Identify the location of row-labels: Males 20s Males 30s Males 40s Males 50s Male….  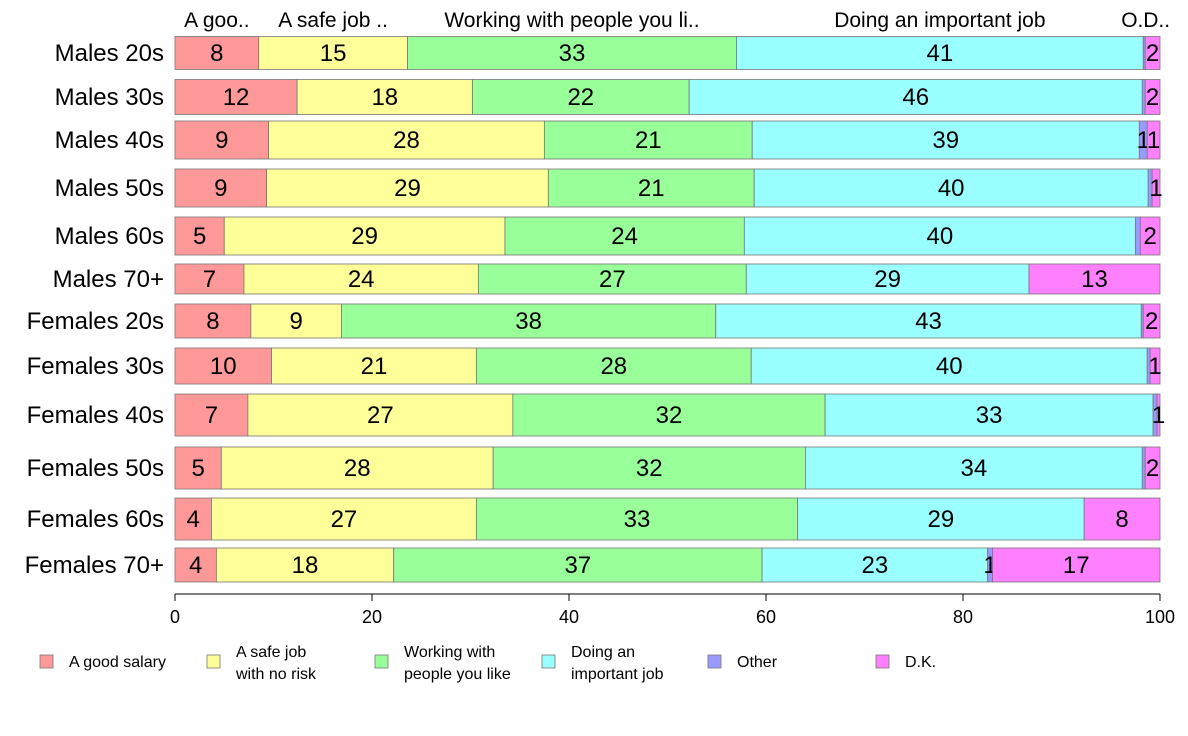
(94, 309).